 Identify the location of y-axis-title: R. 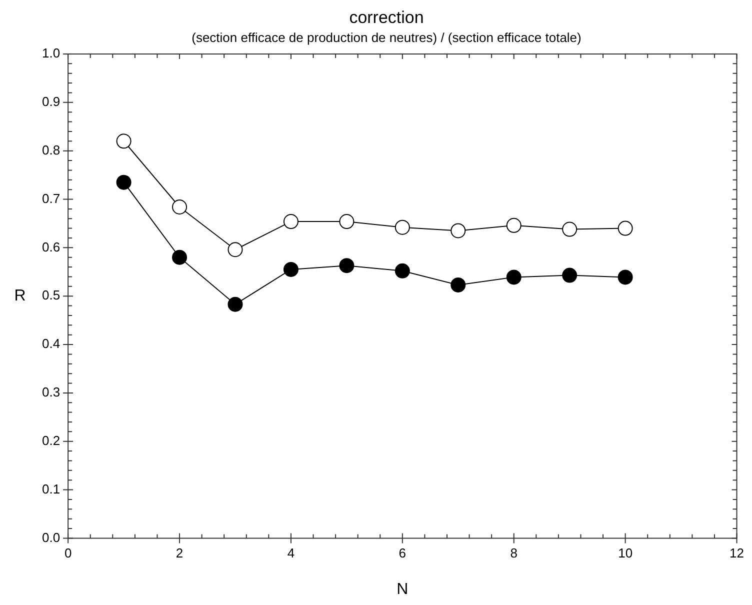
(20, 296).